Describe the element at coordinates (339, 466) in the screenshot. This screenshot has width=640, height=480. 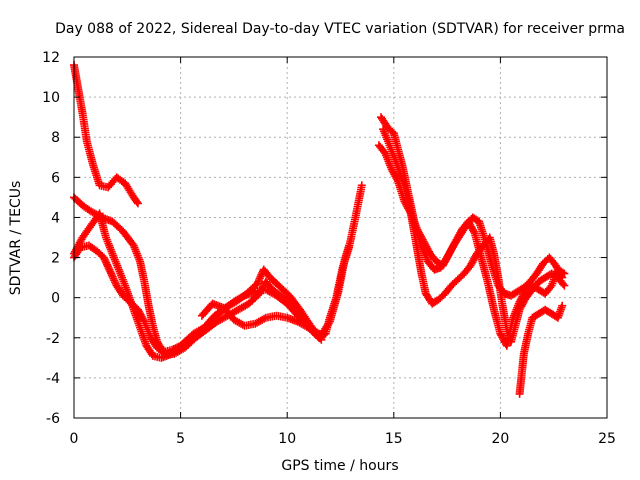
I see `x-axis-label: GPS time / hours` at that location.